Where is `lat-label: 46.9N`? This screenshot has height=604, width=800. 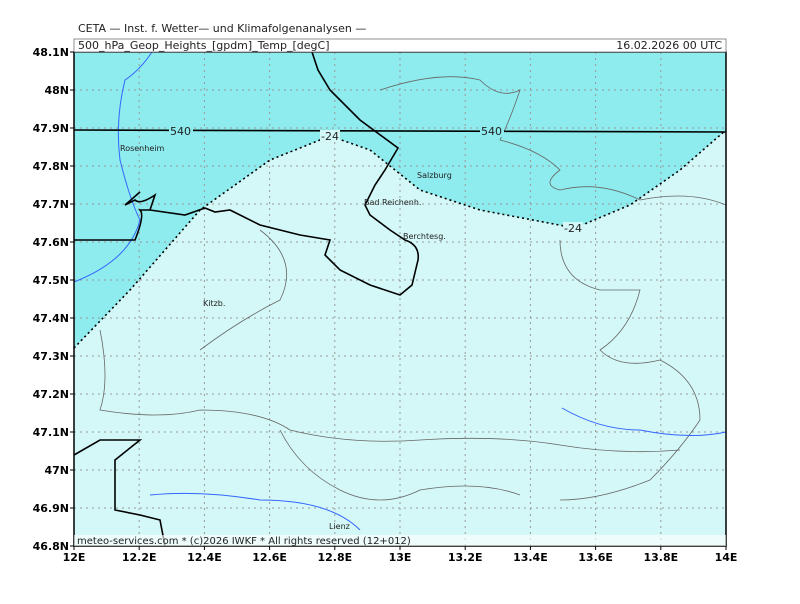
lat-label: 46.9N is located at coordinates (51, 508).